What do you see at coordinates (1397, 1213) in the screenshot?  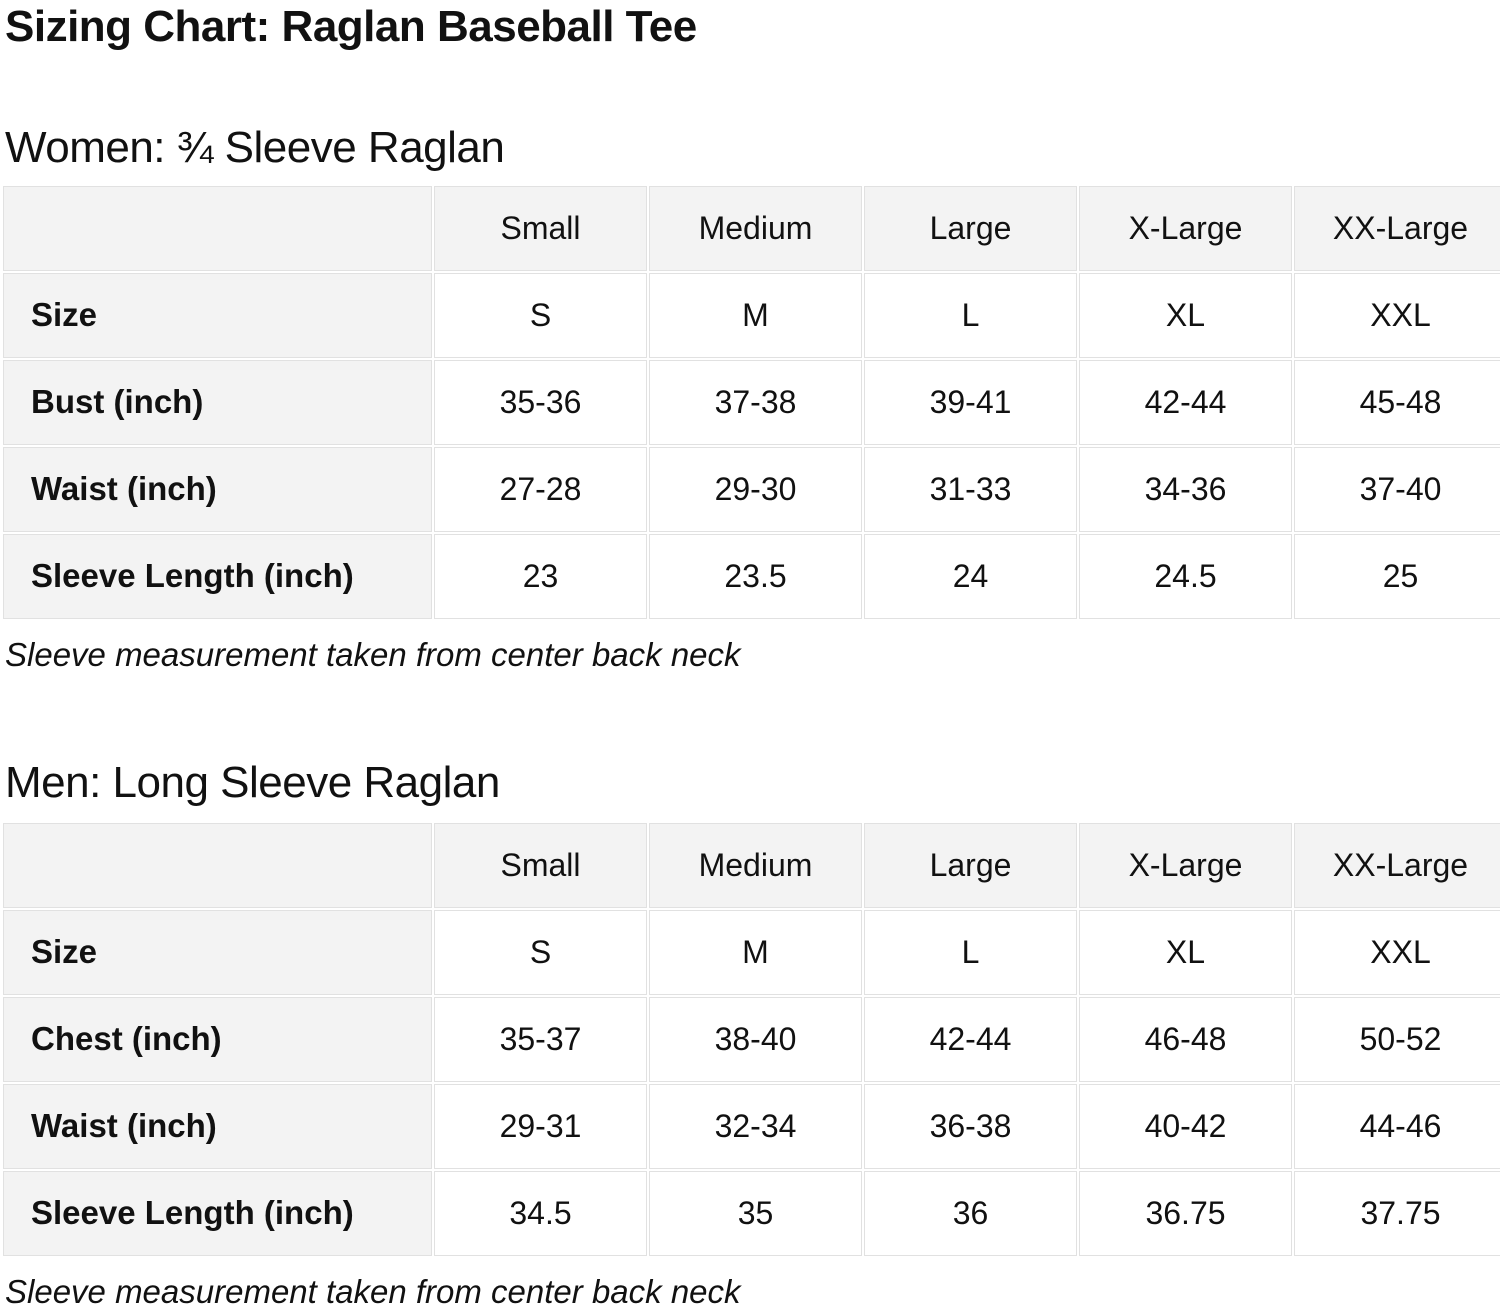 I see `sleeve-cell: 37.75` at bounding box center [1397, 1213].